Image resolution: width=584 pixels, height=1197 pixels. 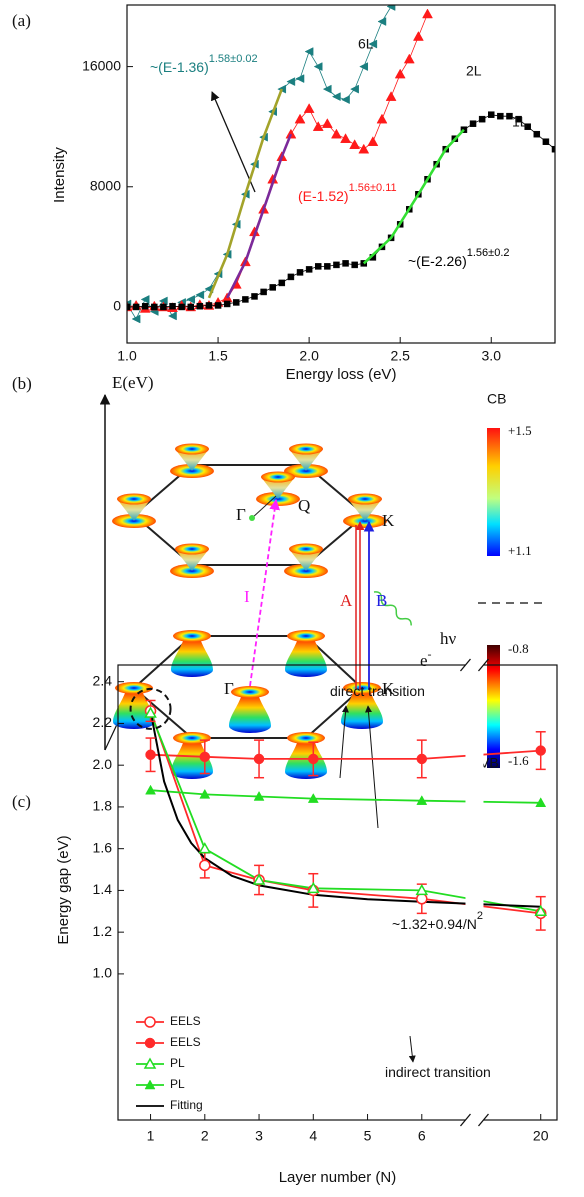 What do you see at coordinates (233, 59) in the screenshot?
I see `annotation-exponent: 1.58±0.02` at bounding box center [233, 59].